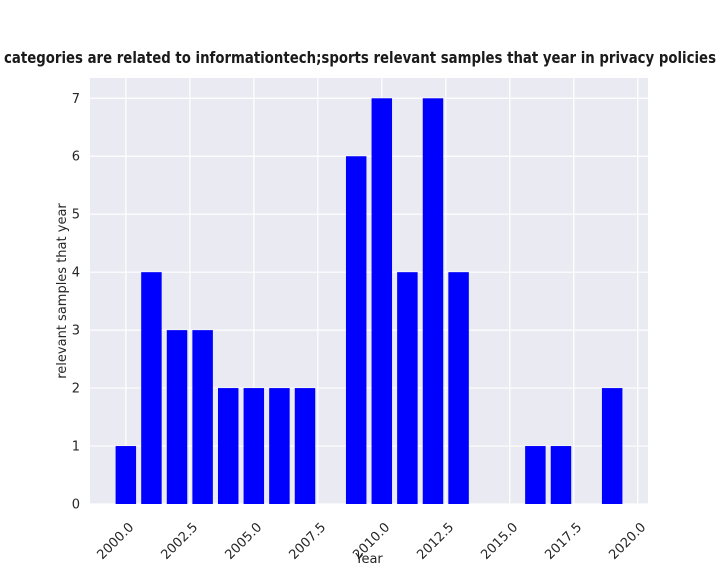  What do you see at coordinates (627, 541) in the screenshot?
I see `x-tick-label-8: 2020.0` at bounding box center [627, 541].